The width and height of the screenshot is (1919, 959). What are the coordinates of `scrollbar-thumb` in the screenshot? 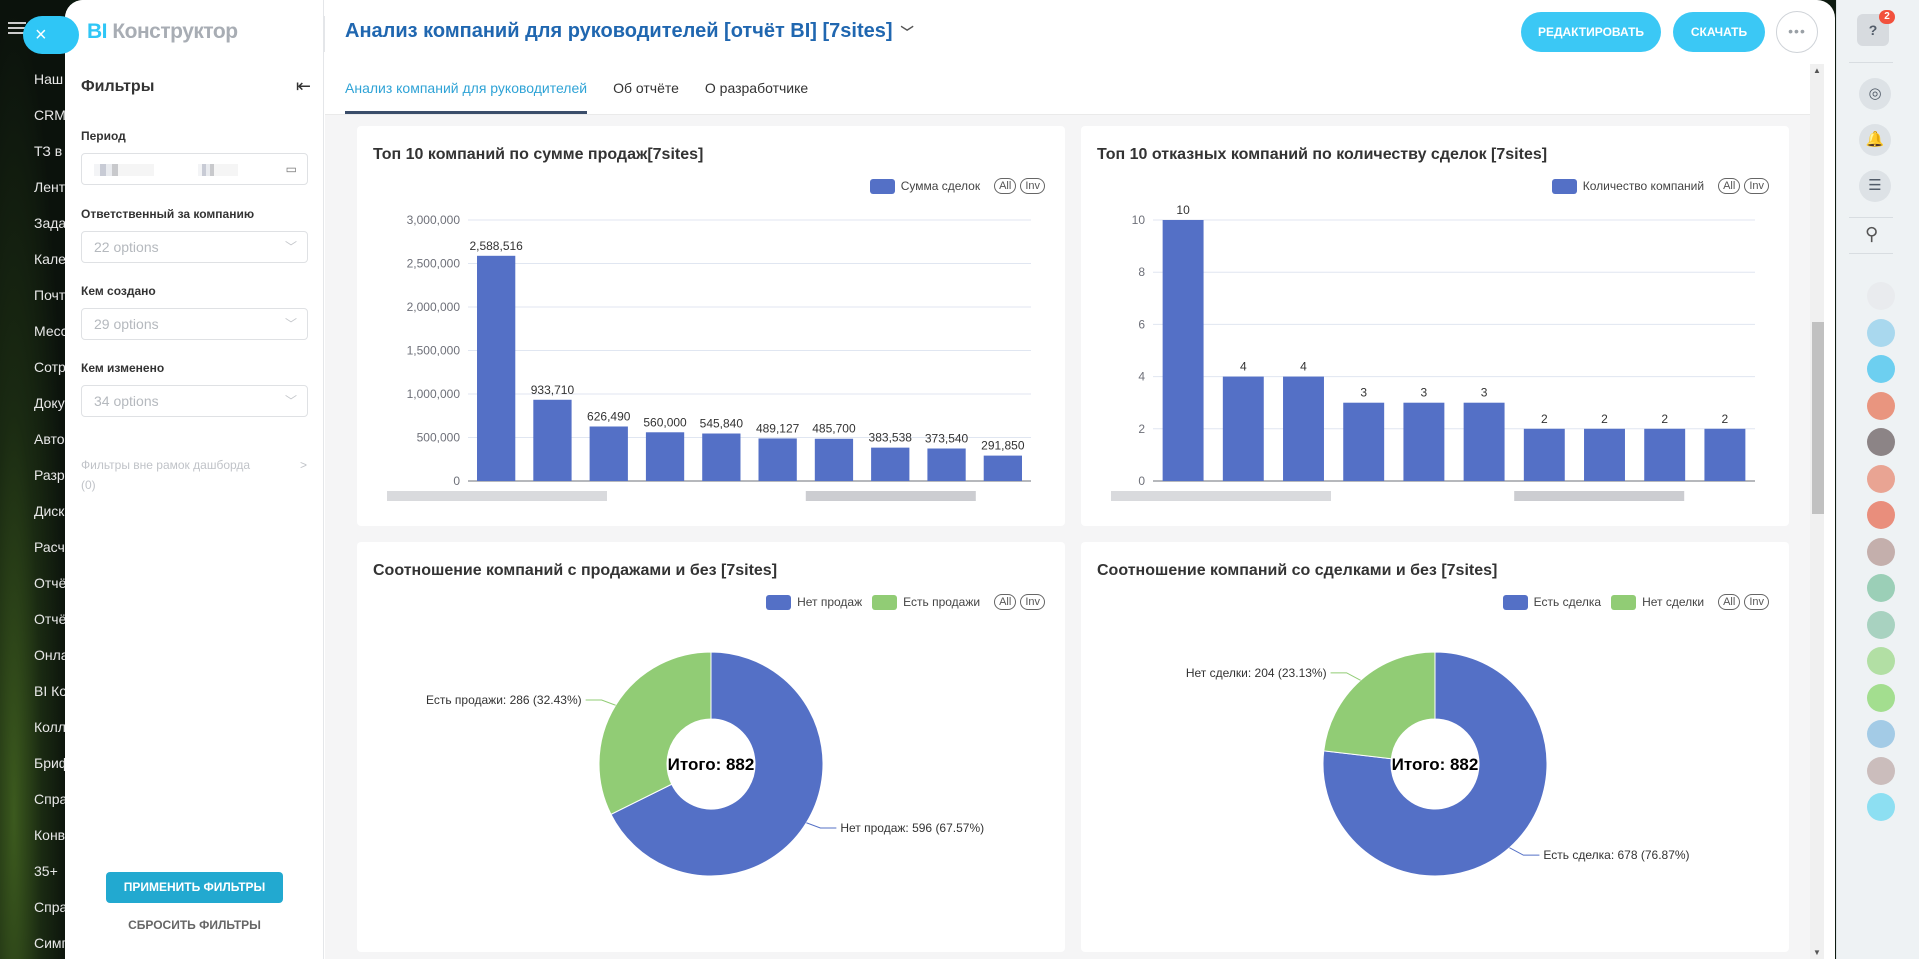 It's located at (1818, 418).